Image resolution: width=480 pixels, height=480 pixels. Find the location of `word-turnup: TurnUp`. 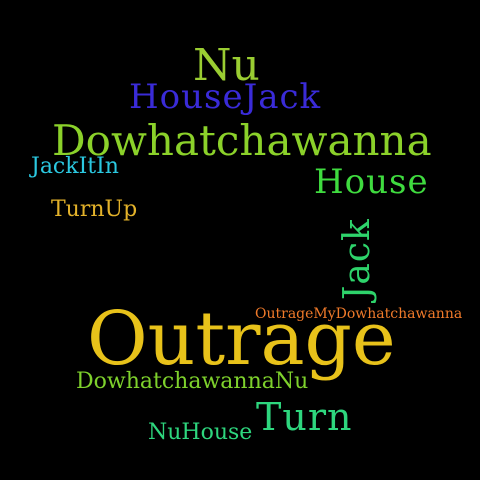

word-turnup: TurnUp is located at coordinates (94, 209).